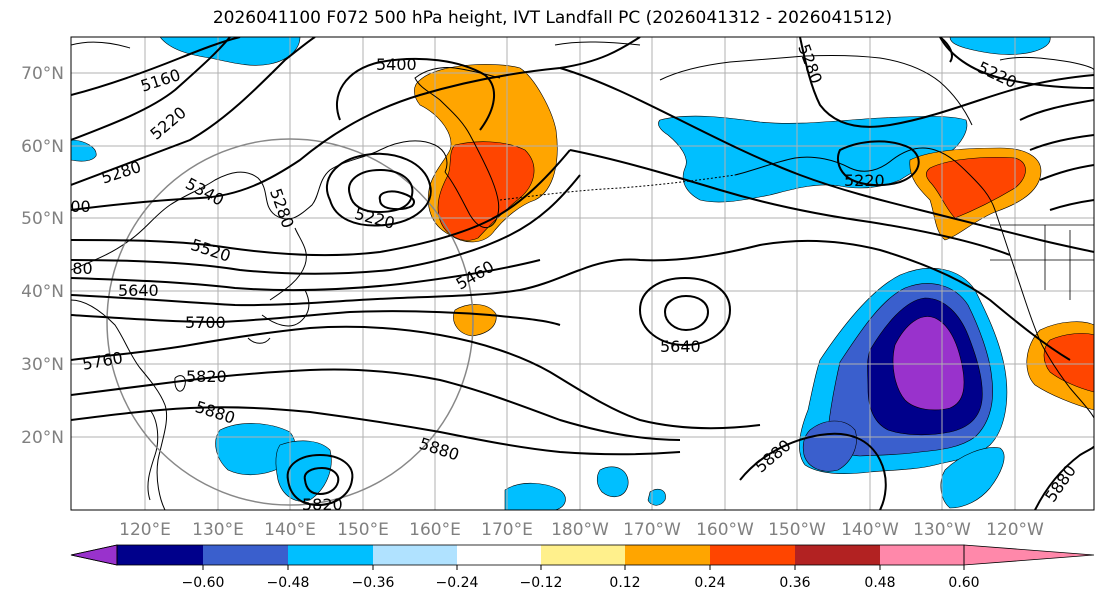  Describe the element at coordinates (652, 530) in the screenshot. I see `lon-label: 170°W` at that location.